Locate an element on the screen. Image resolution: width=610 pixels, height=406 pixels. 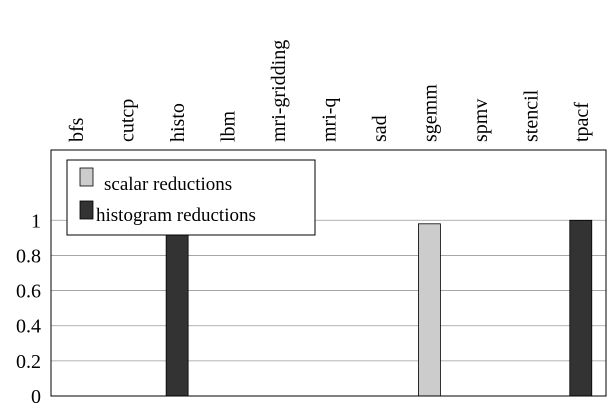
x-tick-label: sgemm is located at coordinates (430, 113).